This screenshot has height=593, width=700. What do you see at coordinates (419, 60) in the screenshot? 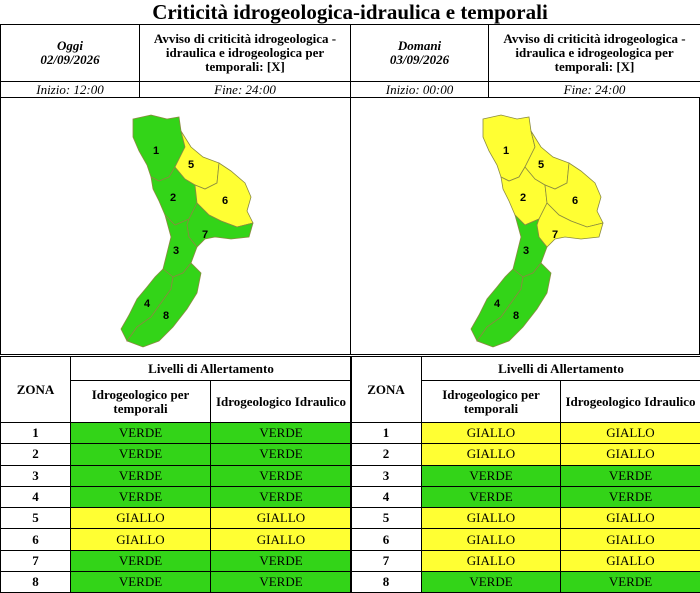
I see `tomorrow-date: 03/09/2026` at bounding box center [419, 60].